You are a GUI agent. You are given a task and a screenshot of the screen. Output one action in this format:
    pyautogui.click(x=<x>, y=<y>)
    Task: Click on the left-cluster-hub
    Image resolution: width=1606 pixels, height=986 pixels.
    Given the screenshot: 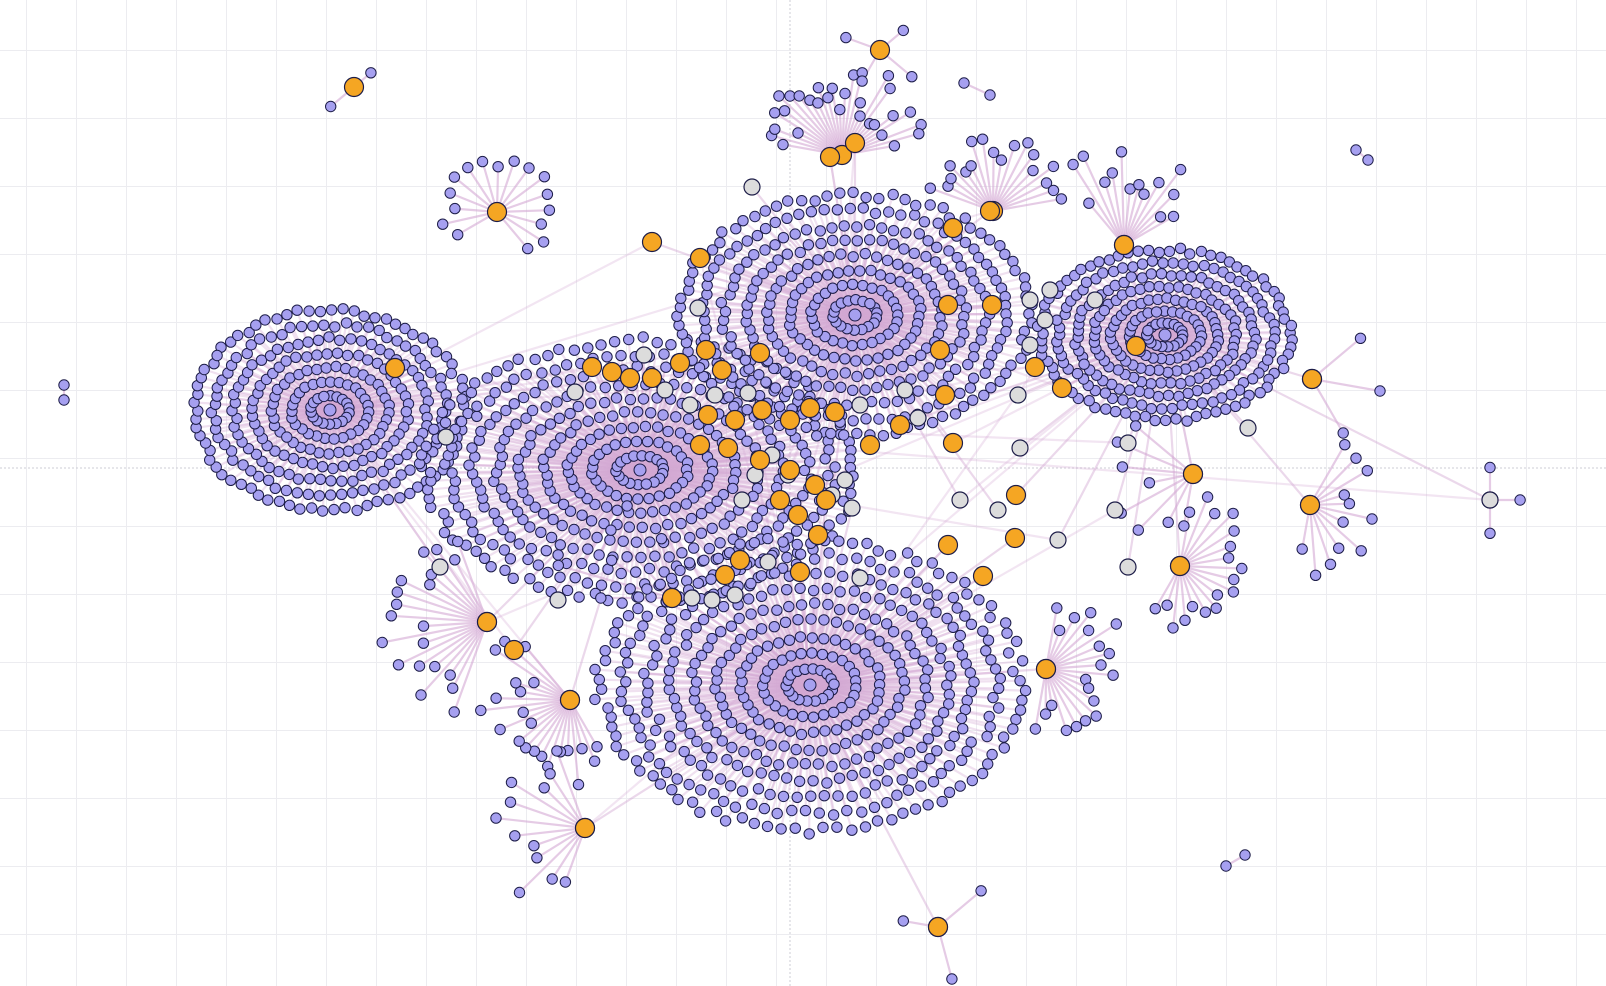 What is the action you would take?
    pyautogui.click(x=330, y=410)
    